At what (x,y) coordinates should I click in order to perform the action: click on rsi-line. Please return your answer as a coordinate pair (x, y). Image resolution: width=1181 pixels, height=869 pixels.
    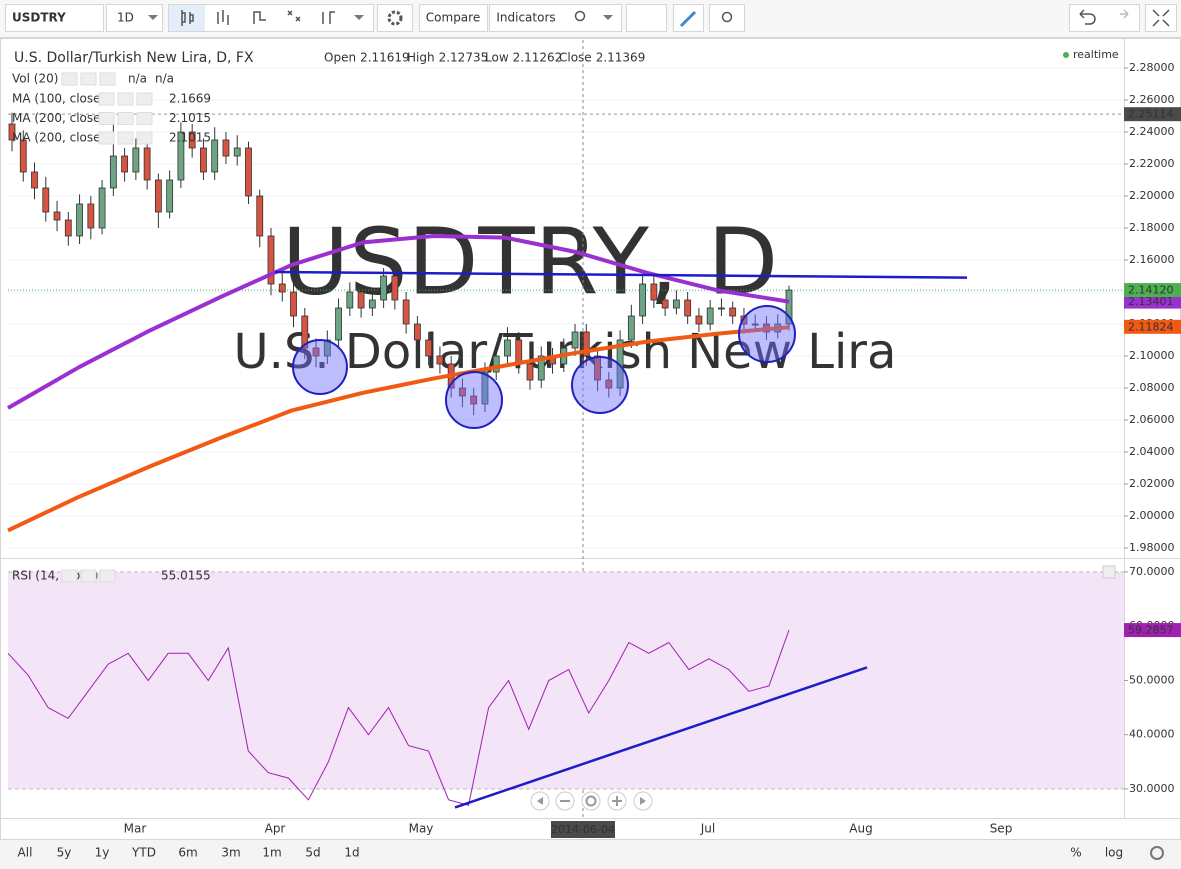
    Looking at the image, I should click on (398, 717).